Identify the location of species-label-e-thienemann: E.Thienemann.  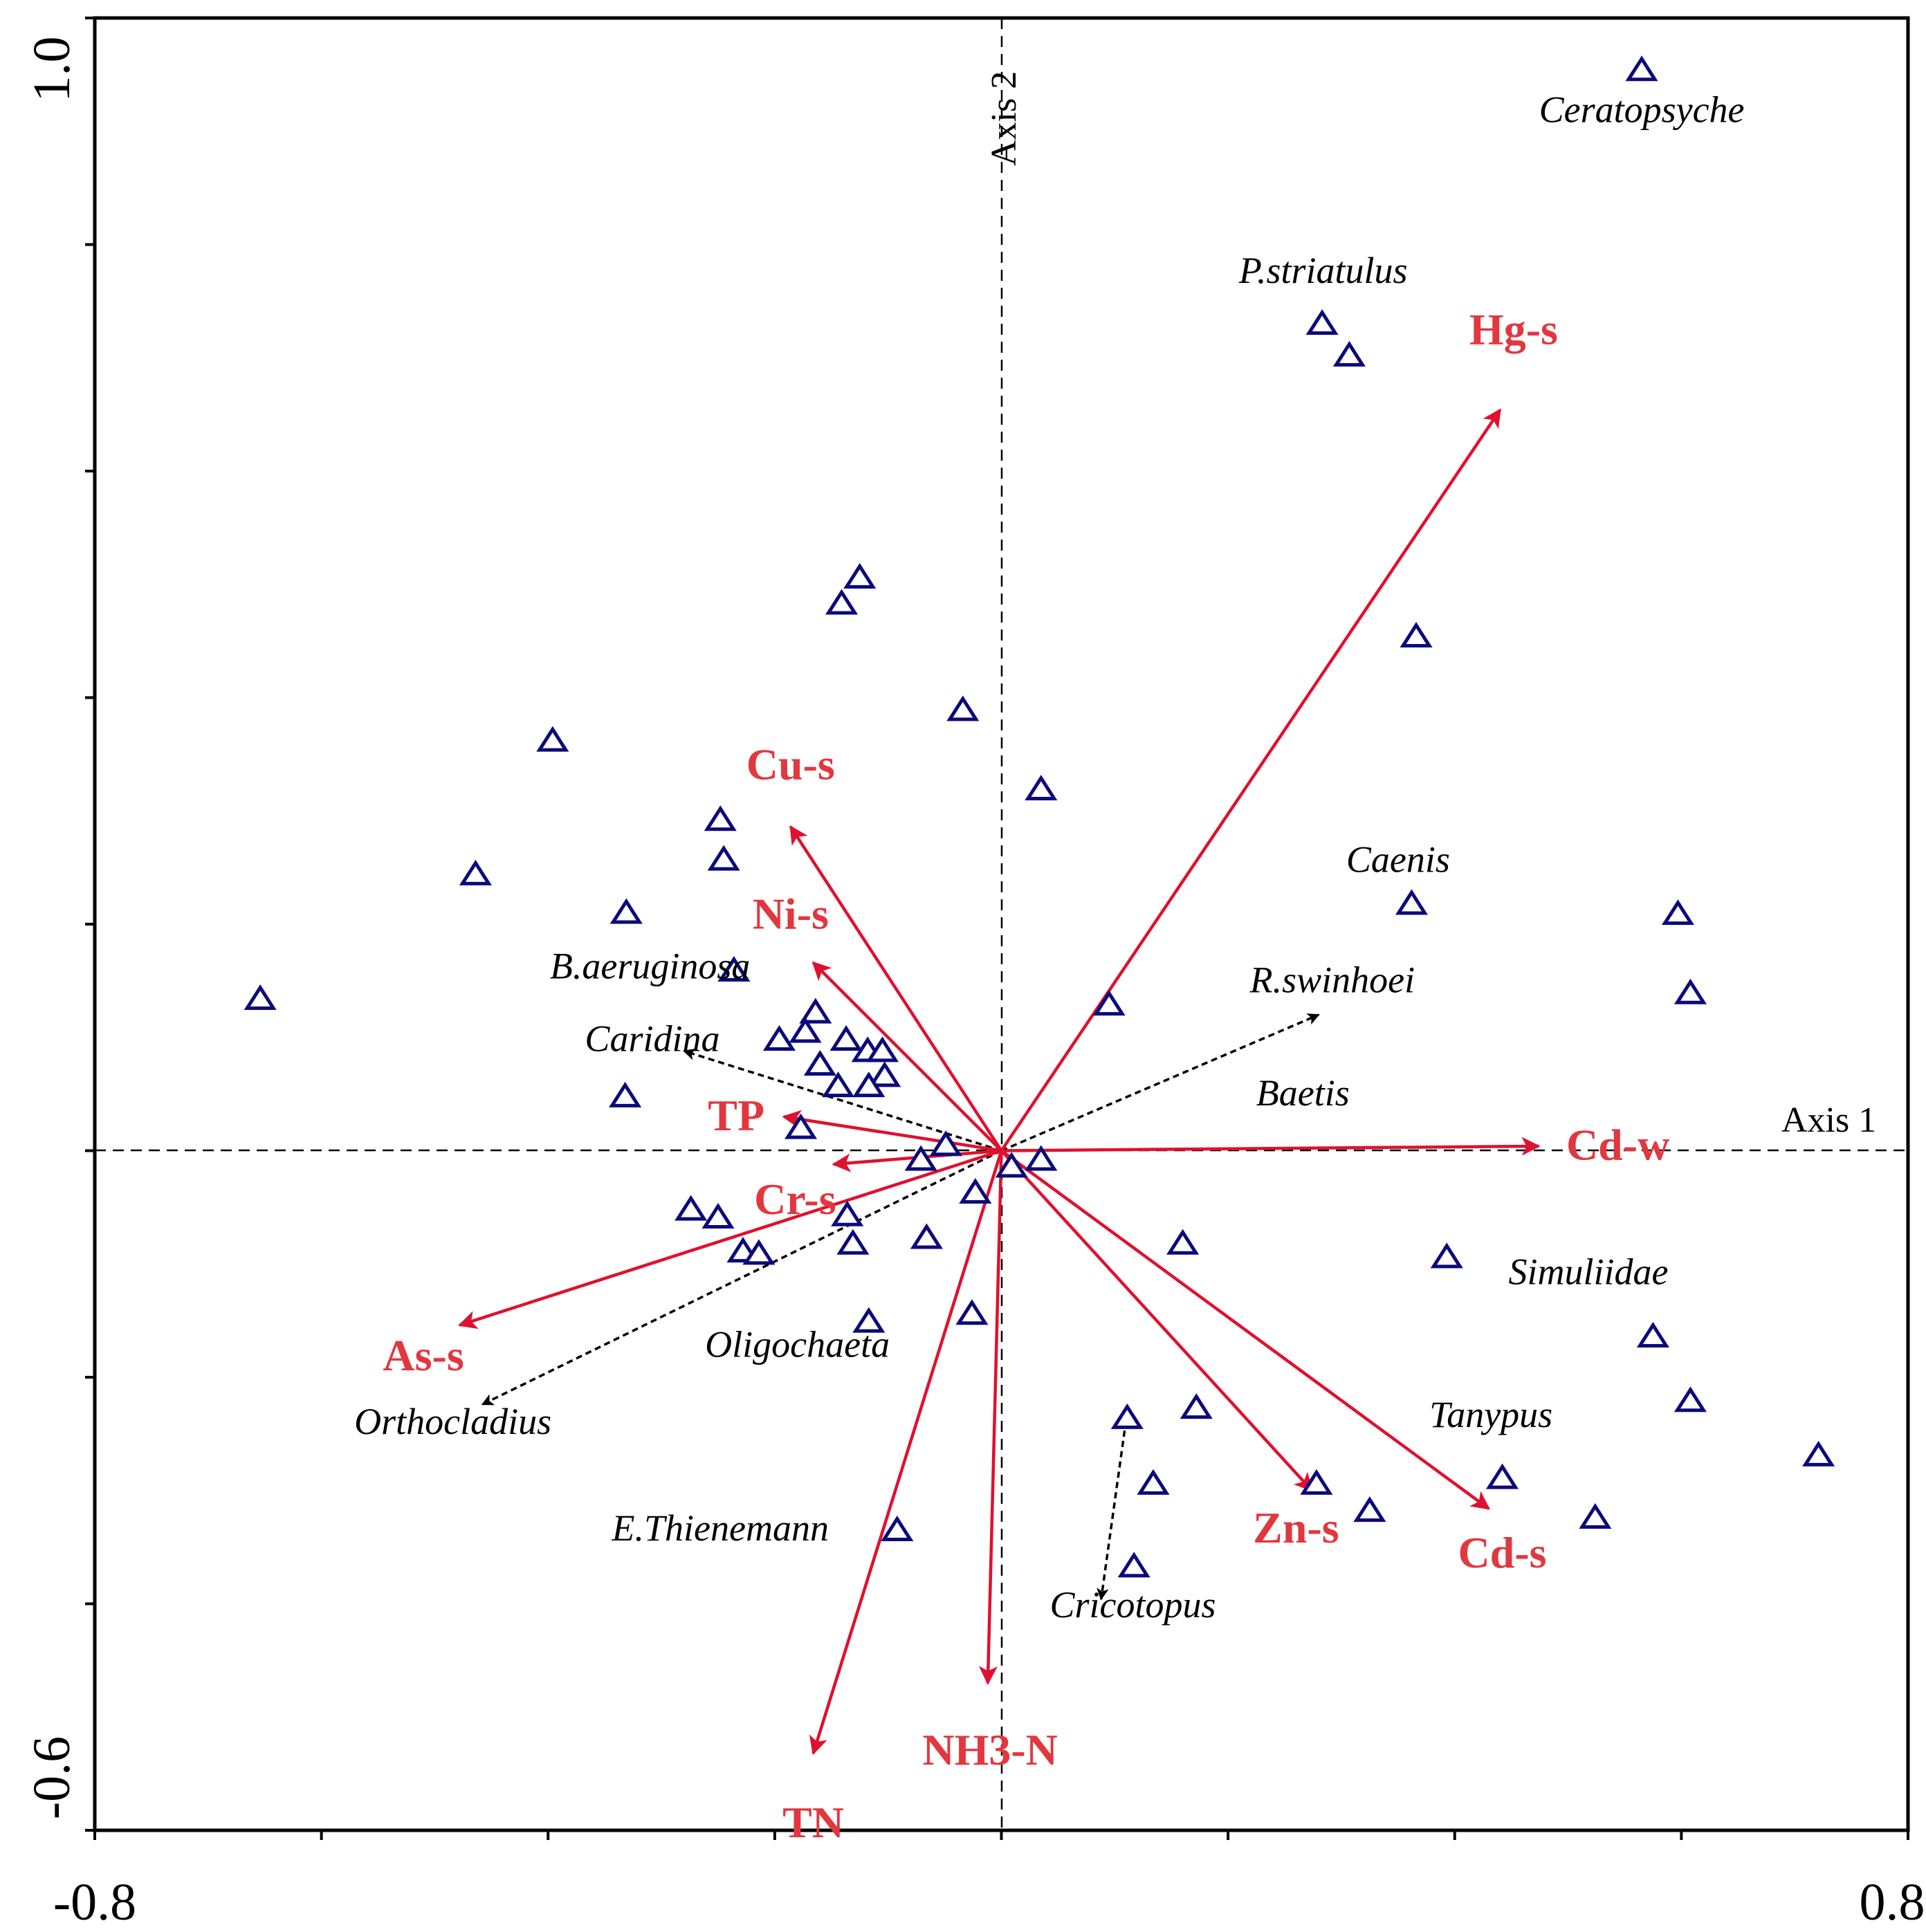
(720, 1528).